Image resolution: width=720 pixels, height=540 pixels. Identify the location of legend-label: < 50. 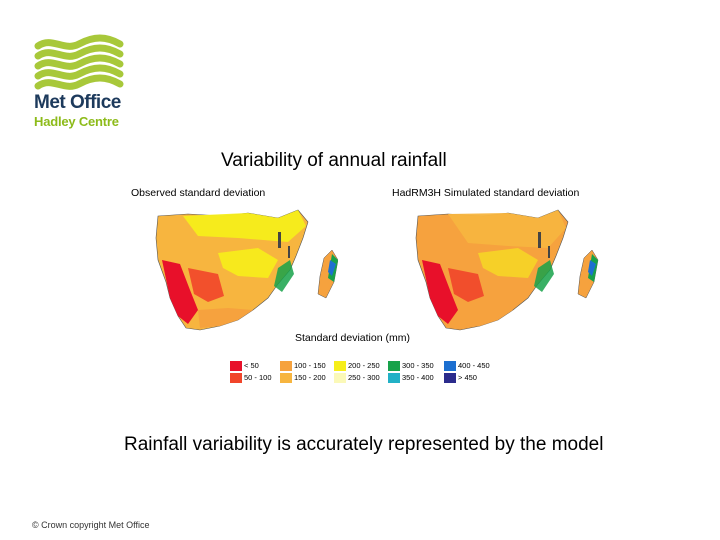
(251, 365).